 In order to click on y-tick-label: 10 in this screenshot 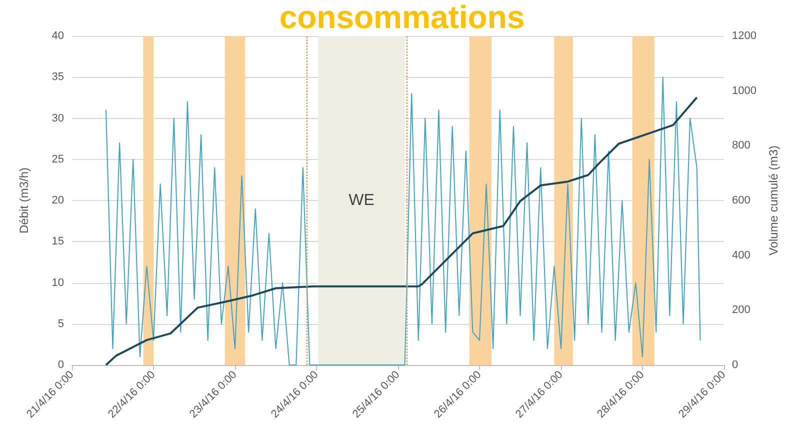, I will do `click(58, 282)`.